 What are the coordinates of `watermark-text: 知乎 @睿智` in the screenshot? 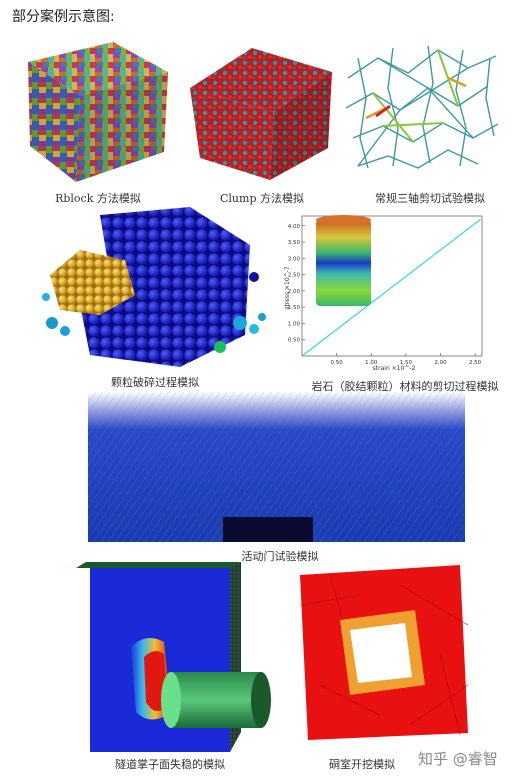 It's located at (458, 759).